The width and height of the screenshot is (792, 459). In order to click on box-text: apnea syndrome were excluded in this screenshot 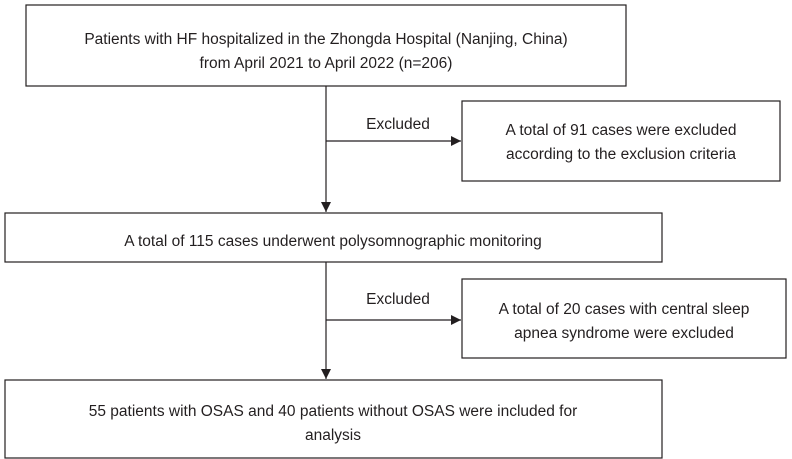, I will do `click(624, 333)`.